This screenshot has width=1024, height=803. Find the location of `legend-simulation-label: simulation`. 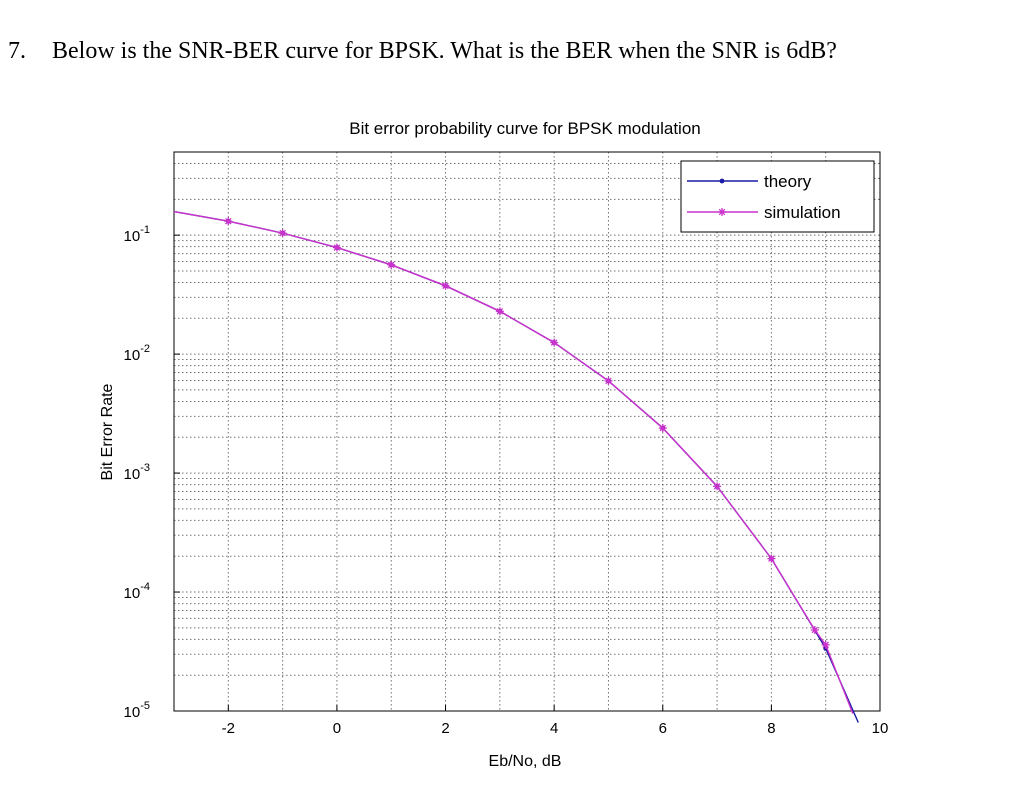

legend-simulation-label: simulation is located at coordinates (802, 212).